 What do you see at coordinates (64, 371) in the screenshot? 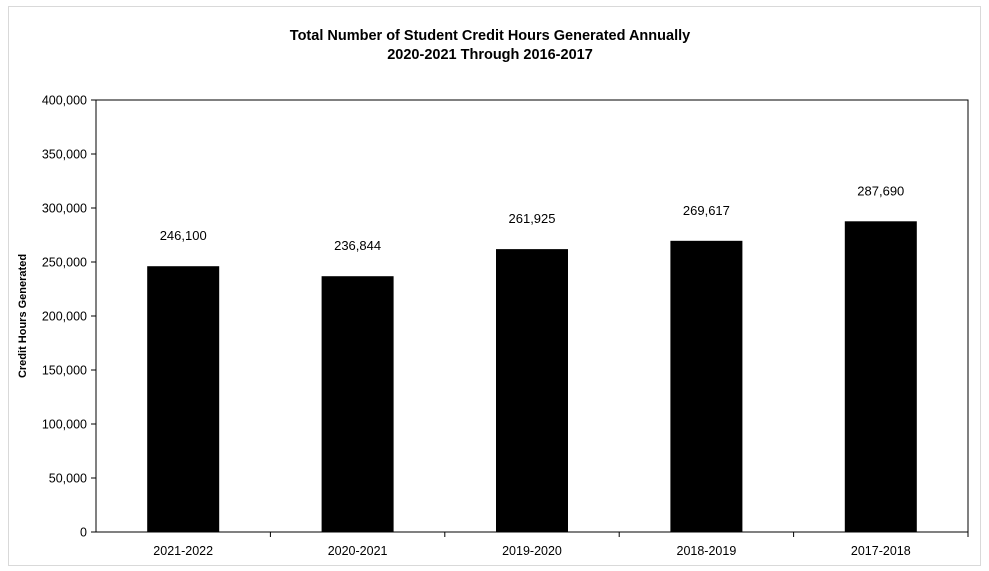
I see `y-tick-label: 150,000` at bounding box center [64, 371].